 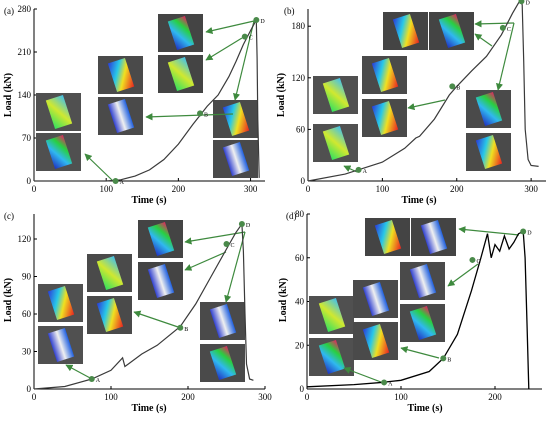 I want to click on point-a-label: A, so click(x=98, y=381).